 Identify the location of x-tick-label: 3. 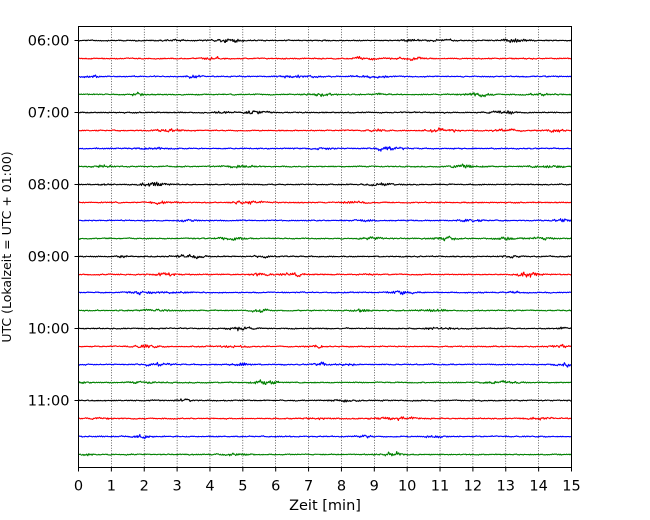
(176, 487).